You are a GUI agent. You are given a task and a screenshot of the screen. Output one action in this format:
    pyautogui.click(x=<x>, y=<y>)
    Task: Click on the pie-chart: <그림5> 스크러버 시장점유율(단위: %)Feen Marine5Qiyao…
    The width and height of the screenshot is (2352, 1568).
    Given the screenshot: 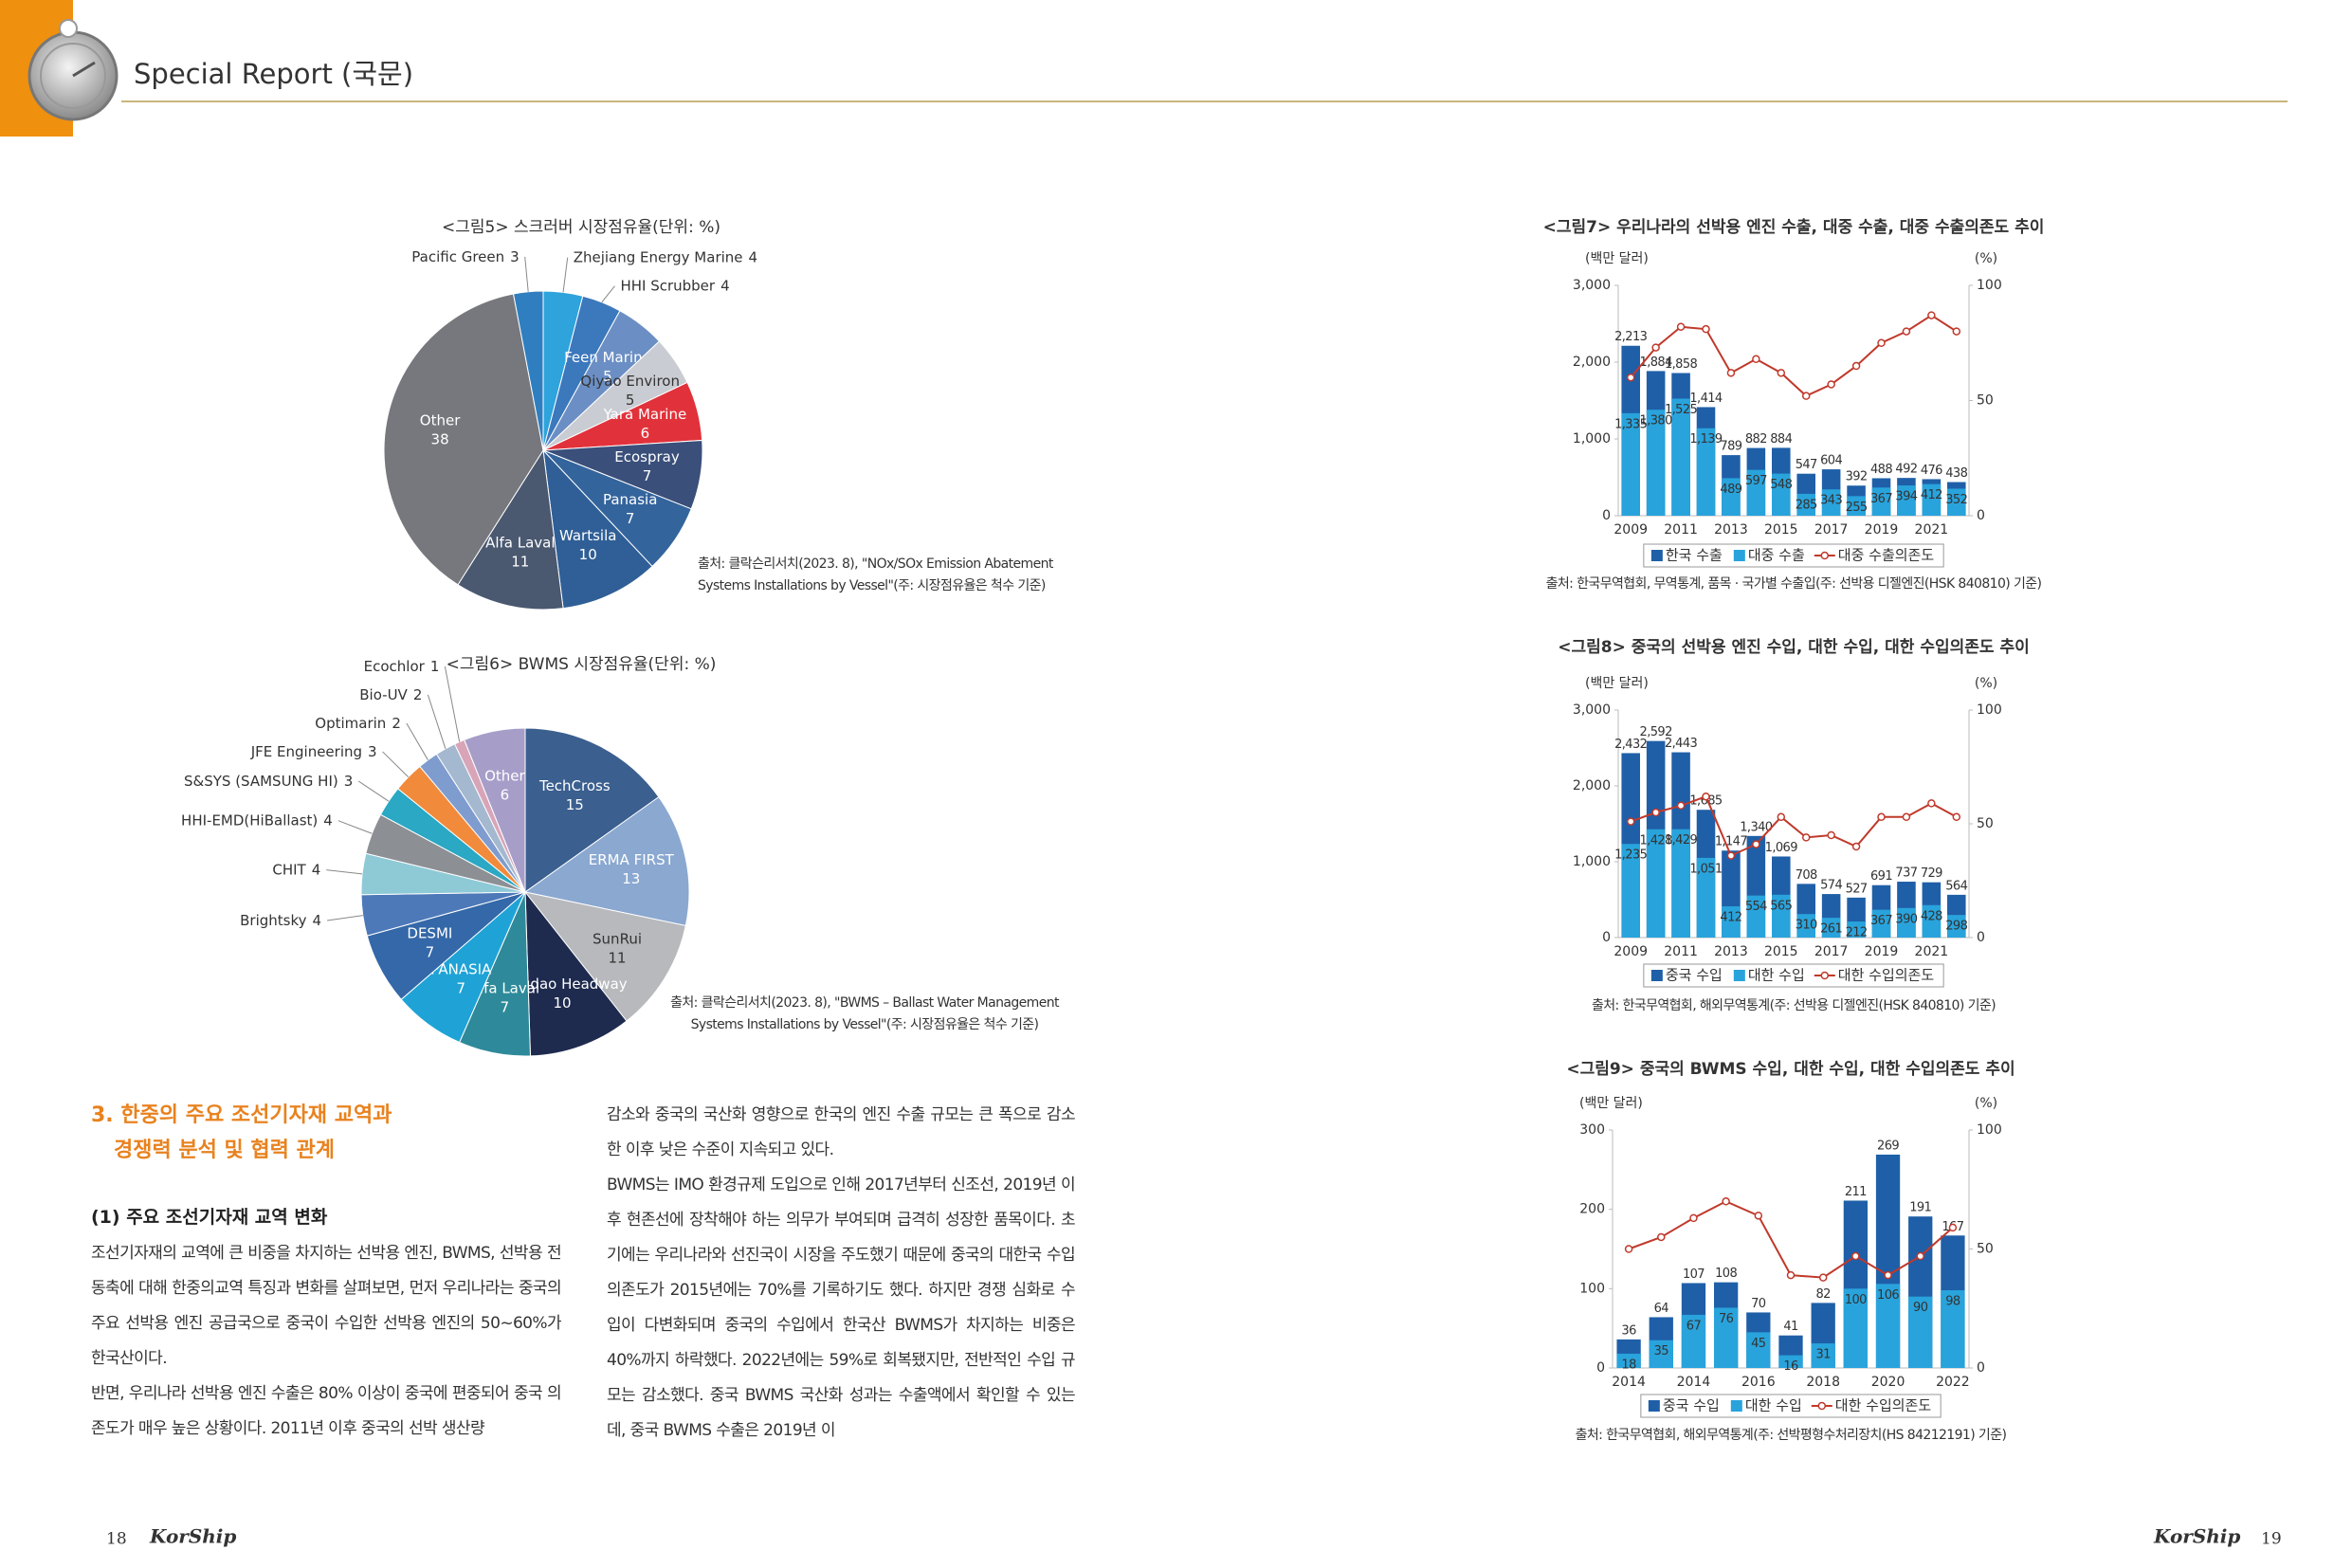 What is the action you would take?
    pyautogui.click(x=718, y=414)
    